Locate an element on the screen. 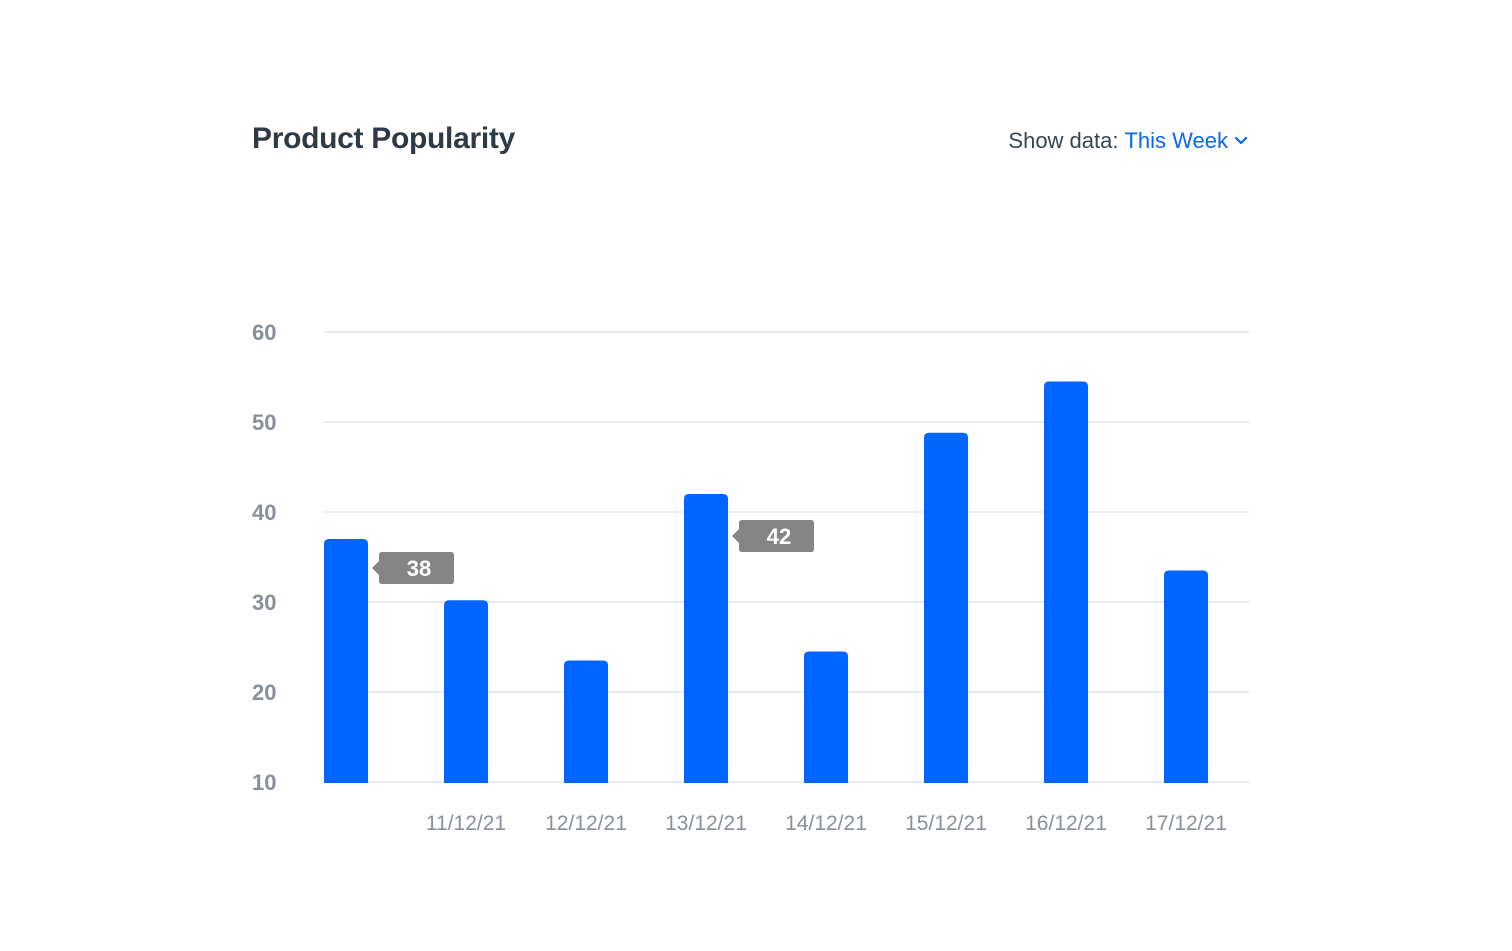  filter-label: Show data: is located at coordinates (1063, 140).